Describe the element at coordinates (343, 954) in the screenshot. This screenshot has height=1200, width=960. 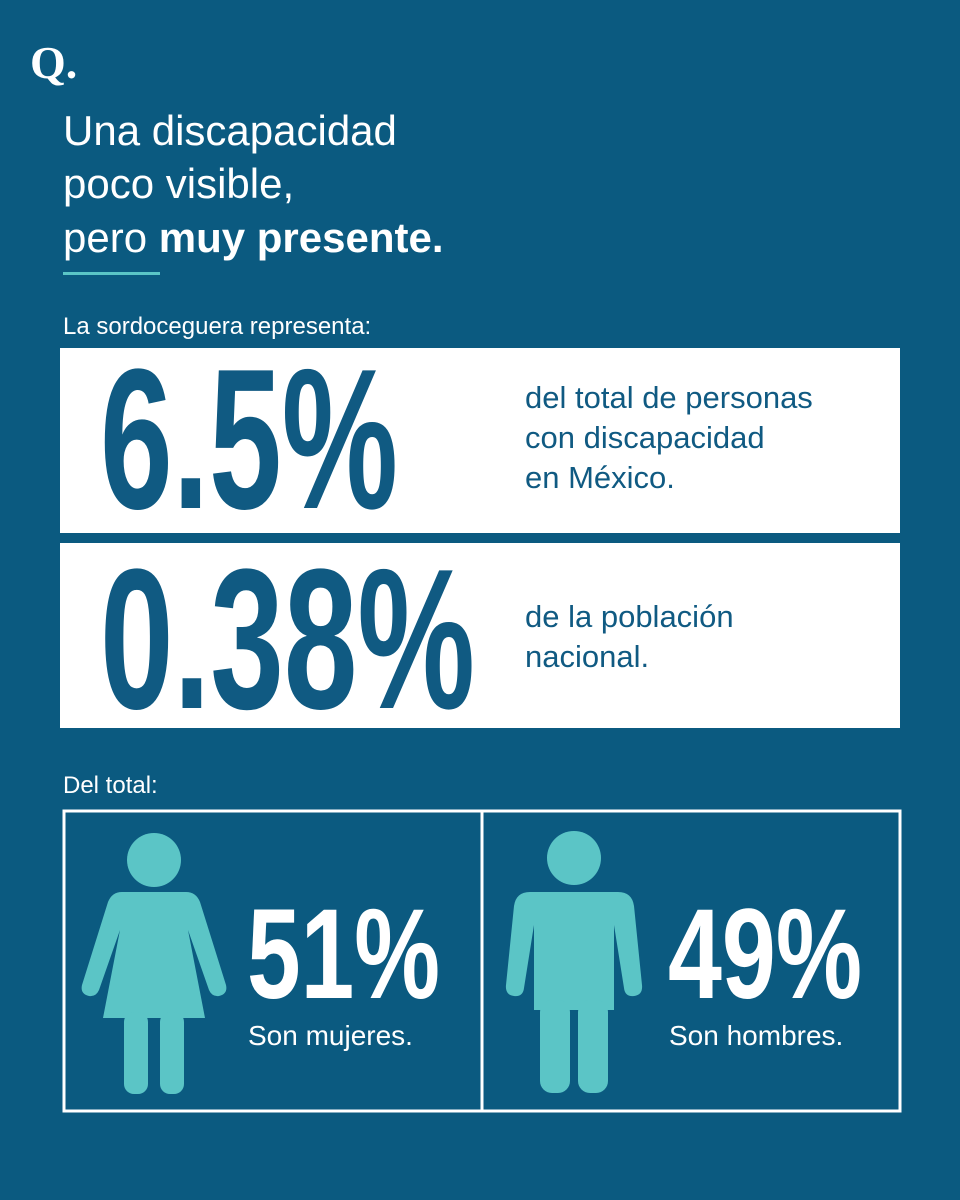
I see `breakdown-figure: 51%` at that location.